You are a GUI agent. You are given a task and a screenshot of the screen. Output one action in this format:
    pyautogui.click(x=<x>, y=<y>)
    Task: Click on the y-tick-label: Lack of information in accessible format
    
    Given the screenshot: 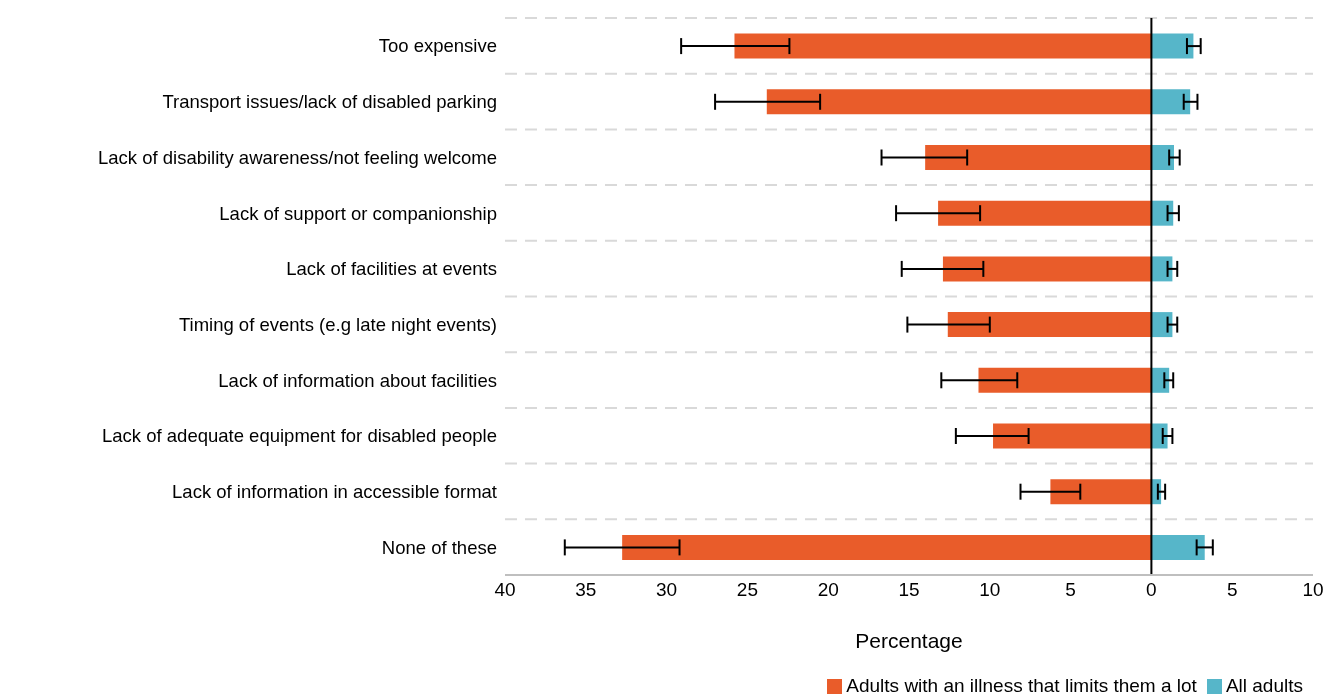 What is the action you would take?
    pyautogui.click(x=334, y=492)
    